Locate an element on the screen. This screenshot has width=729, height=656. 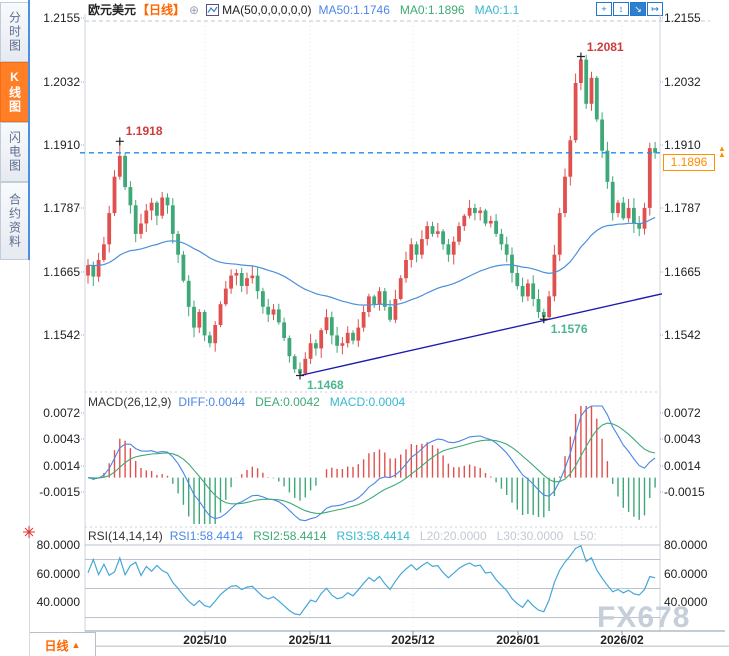
collapse-icon: ⊕ is located at coordinates (194, 9).